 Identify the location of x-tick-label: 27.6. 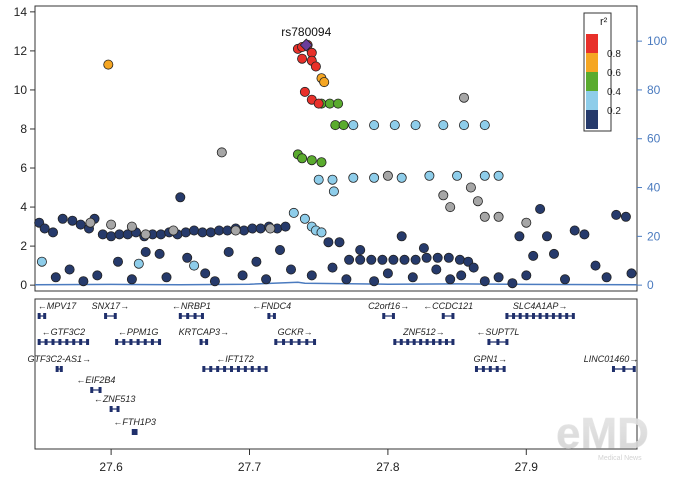
(111, 467).